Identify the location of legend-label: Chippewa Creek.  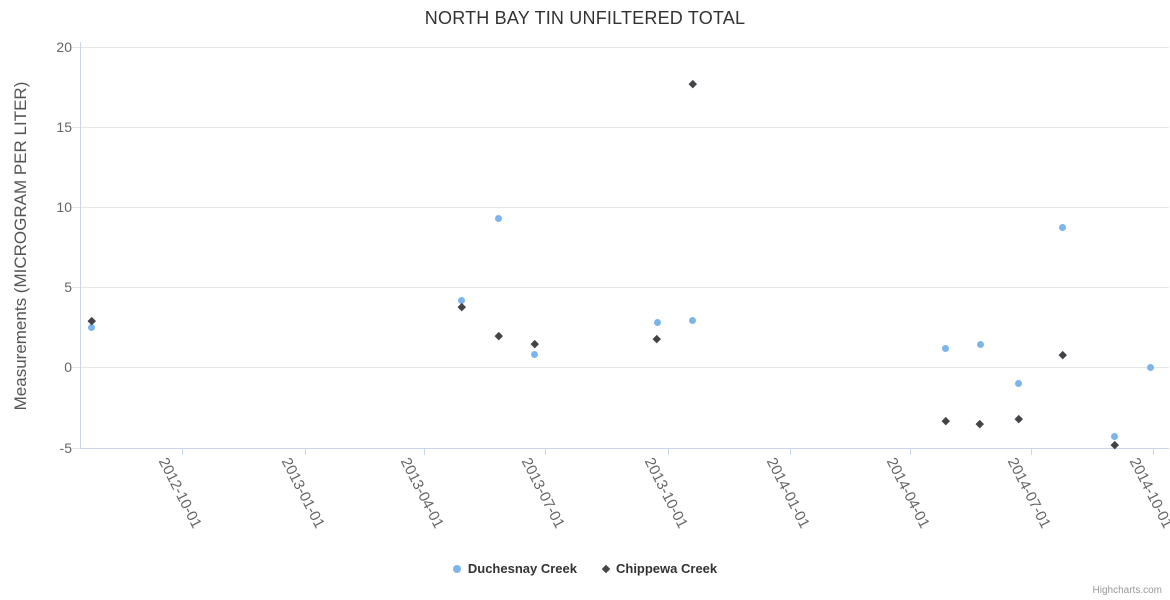
(666, 568).